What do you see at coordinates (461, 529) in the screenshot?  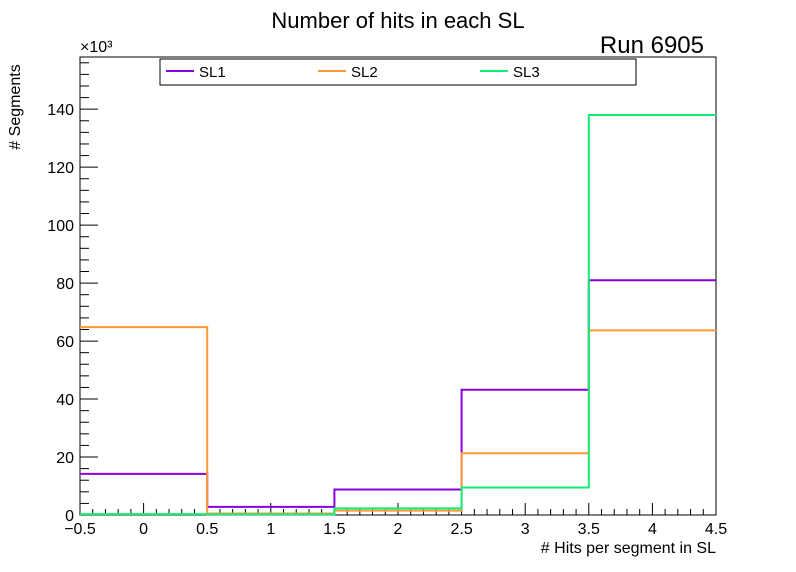 I see `x-tick-label: 2.5` at bounding box center [461, 529].